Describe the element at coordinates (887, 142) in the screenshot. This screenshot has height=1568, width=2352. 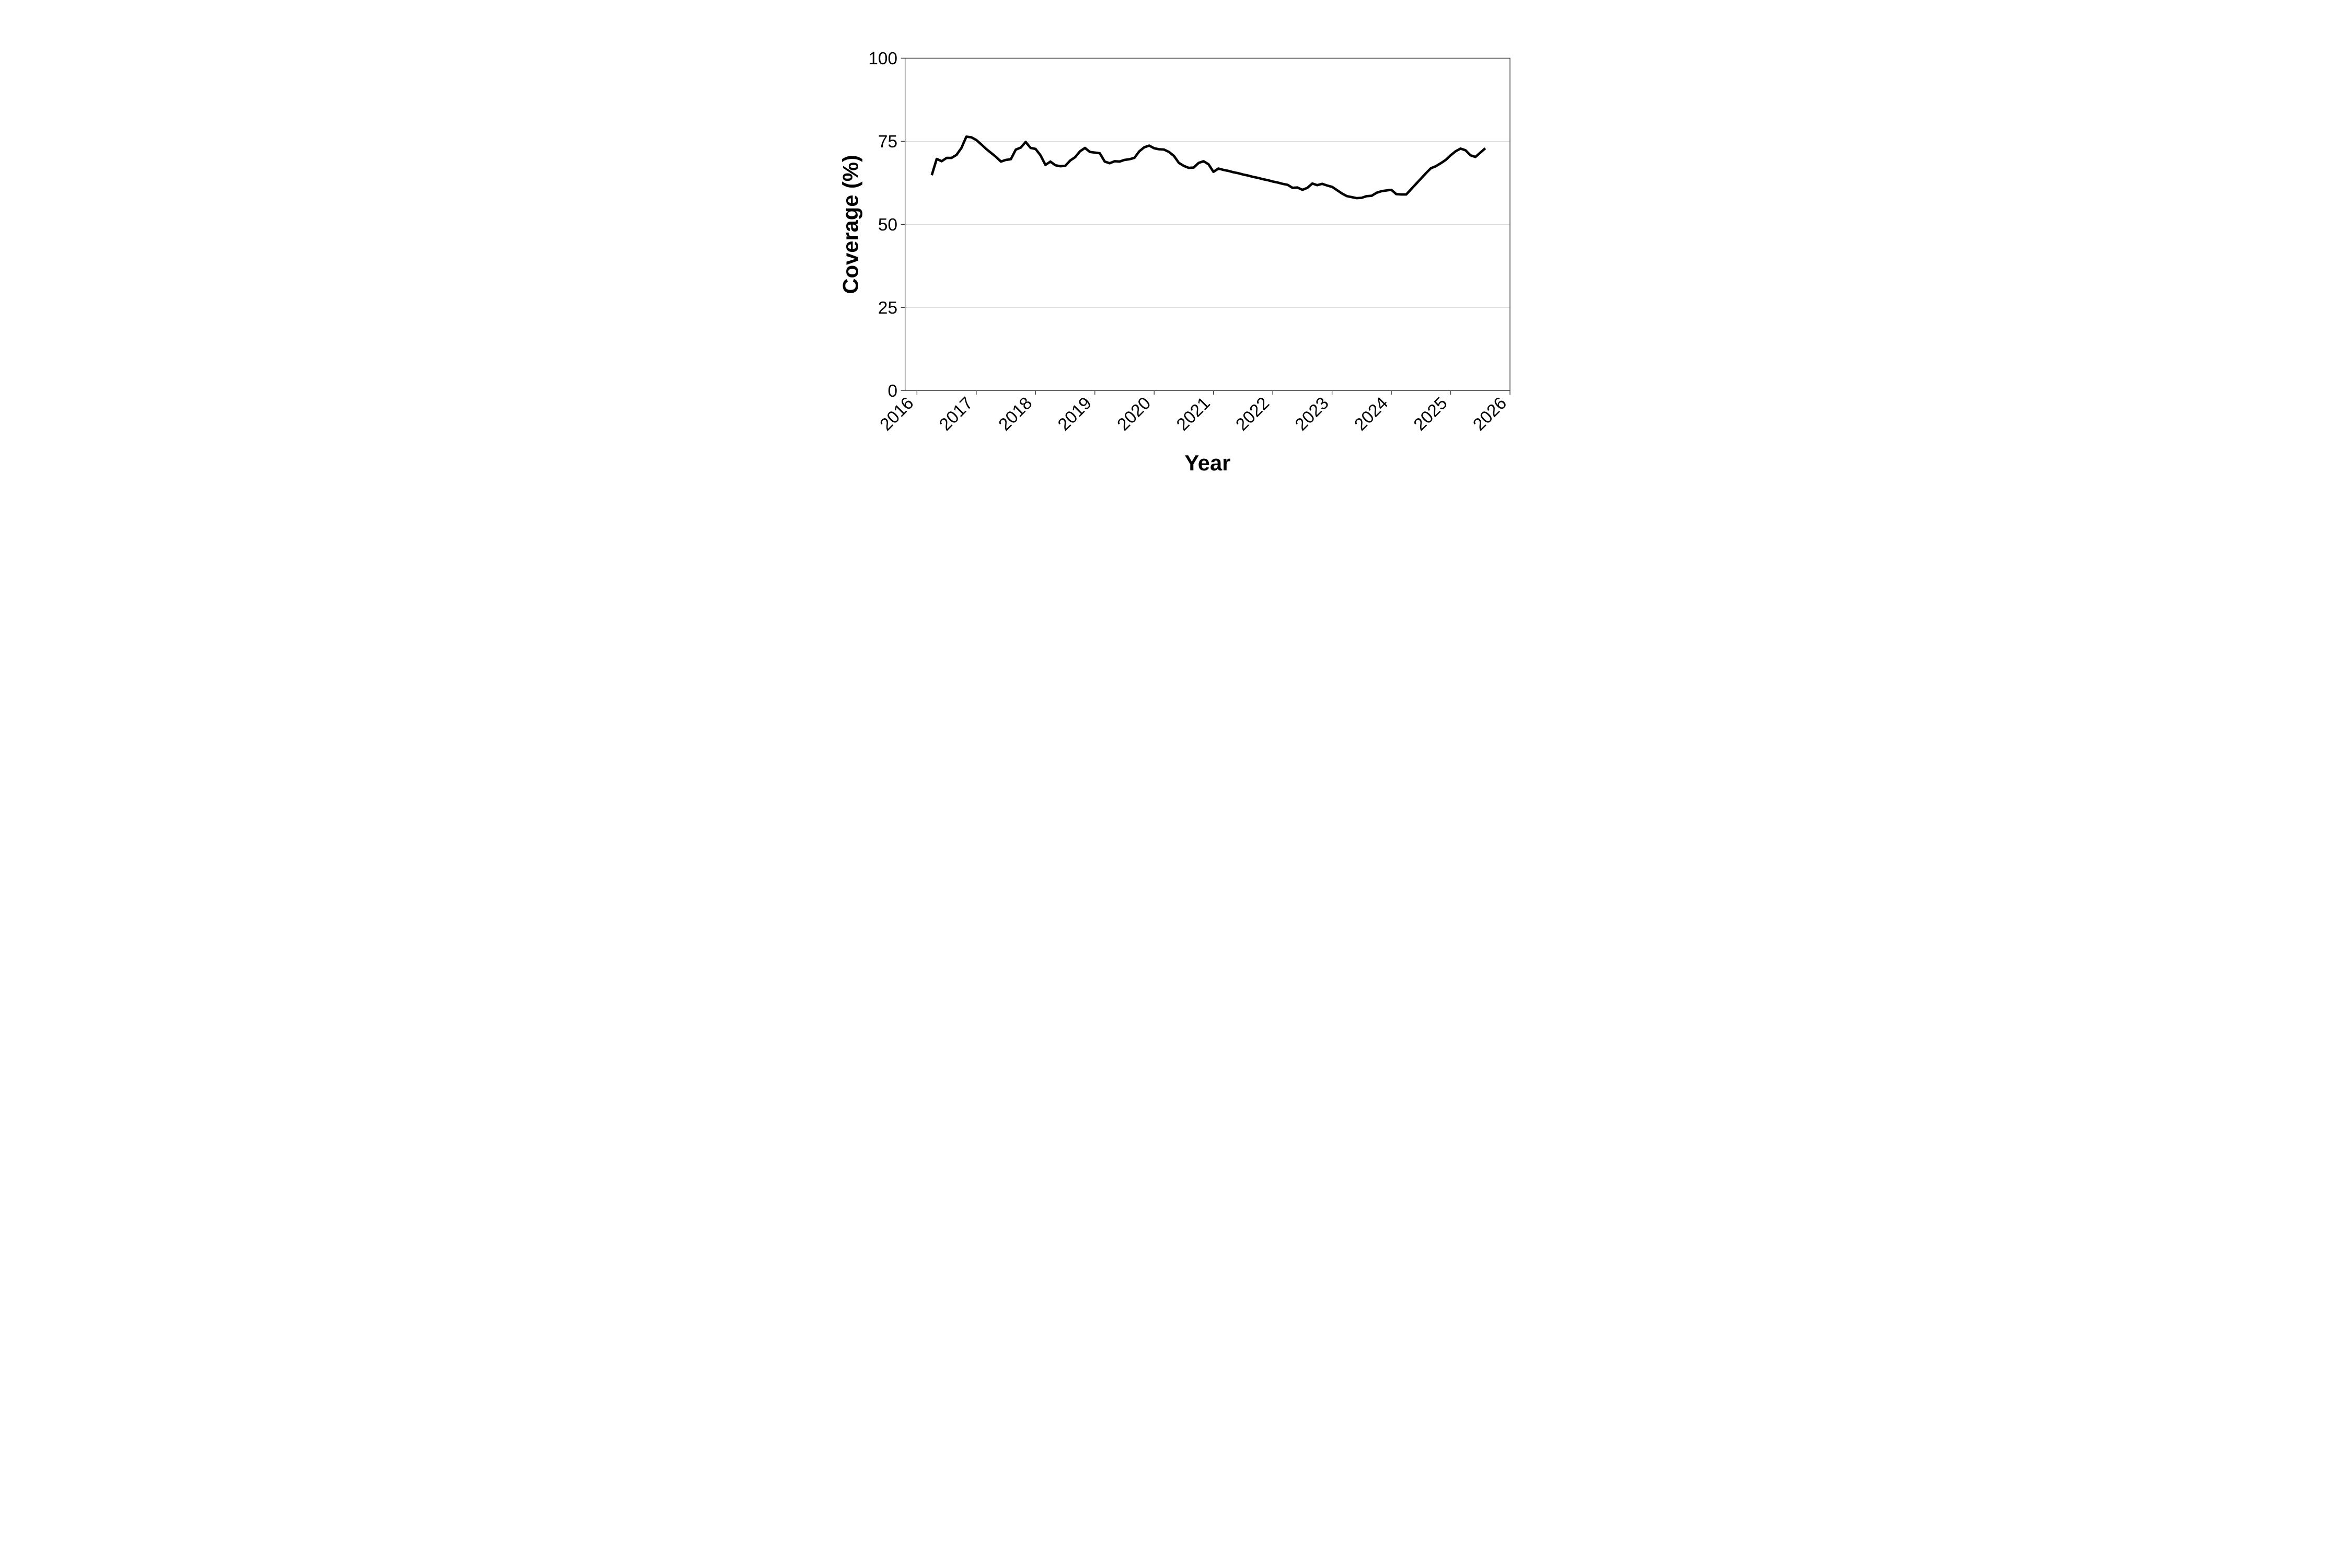
I see `y-tick-label: 75` at that location.